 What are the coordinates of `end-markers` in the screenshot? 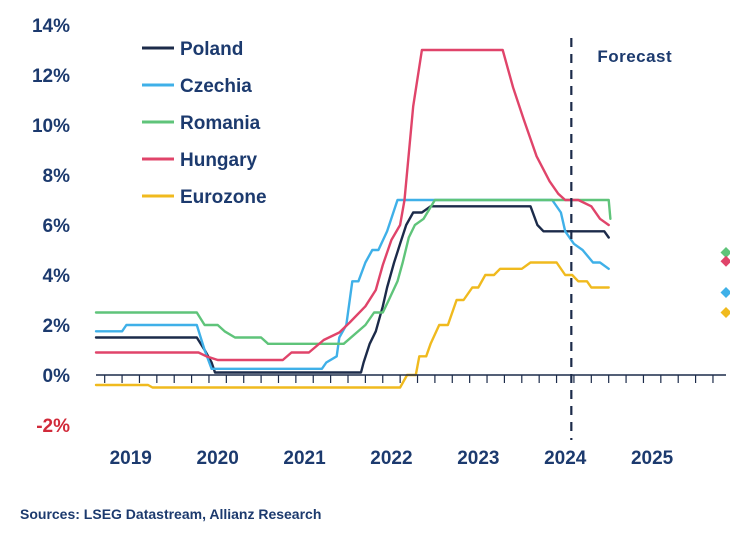 It's located at (725, 282).